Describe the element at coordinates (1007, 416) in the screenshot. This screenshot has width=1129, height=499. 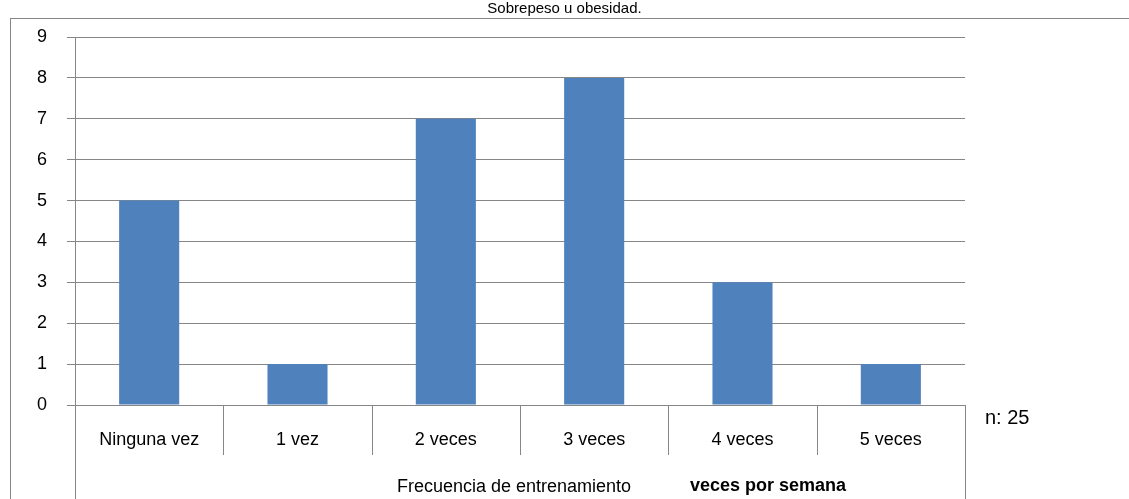
I see `text: n: 25` at that location.